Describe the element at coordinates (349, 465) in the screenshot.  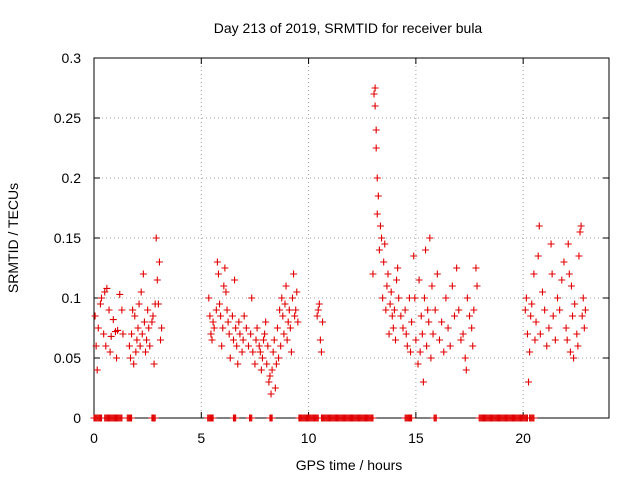
I see `x-axis-label: GPS time / hours` at that location.